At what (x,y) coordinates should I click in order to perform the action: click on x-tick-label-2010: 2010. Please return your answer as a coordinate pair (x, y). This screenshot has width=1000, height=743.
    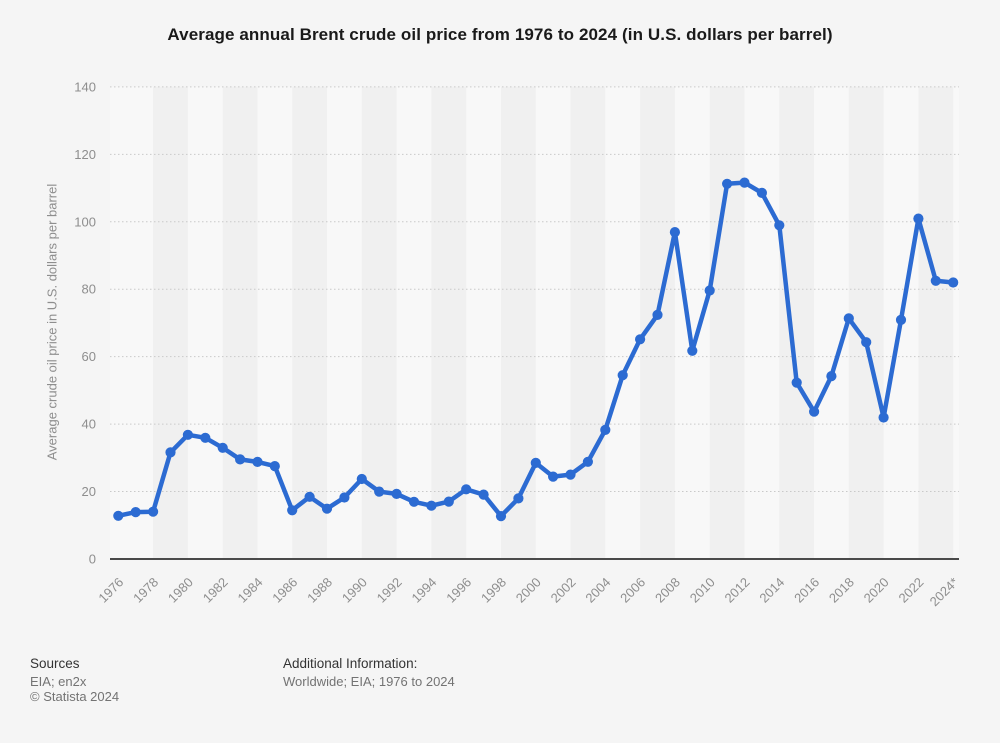
    Looking at the image, I should click on (702, 590).